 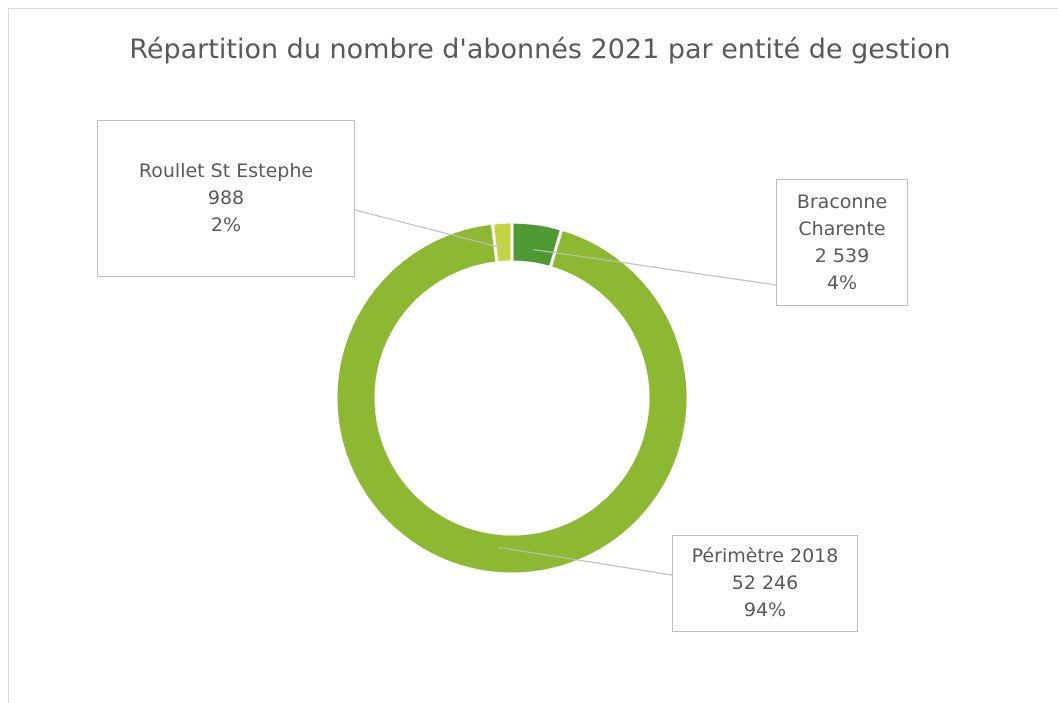 What do you see at coordinates (842, 255) in the screenshot?
I see `value-label: 2 539` at bounding box center [842, 255].